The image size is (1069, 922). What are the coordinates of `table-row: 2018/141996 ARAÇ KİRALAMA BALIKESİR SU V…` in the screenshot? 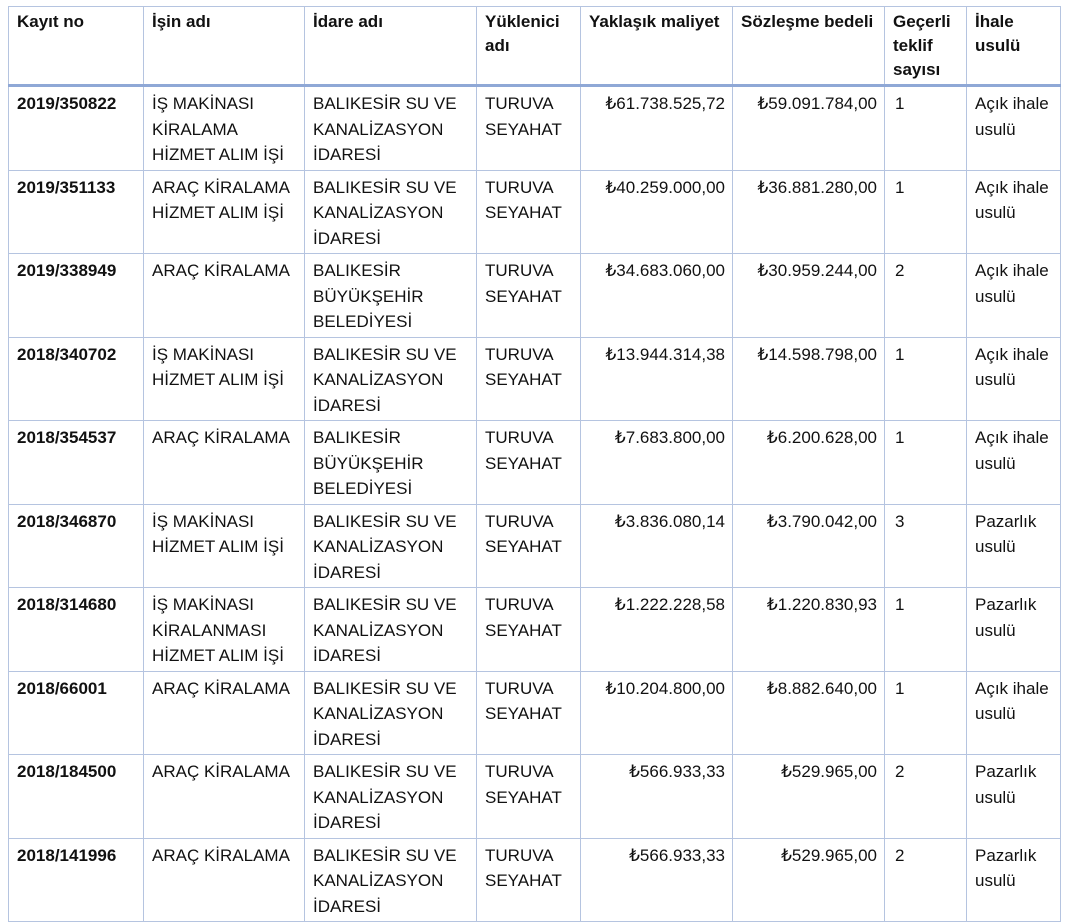 It's located at (534, 879).